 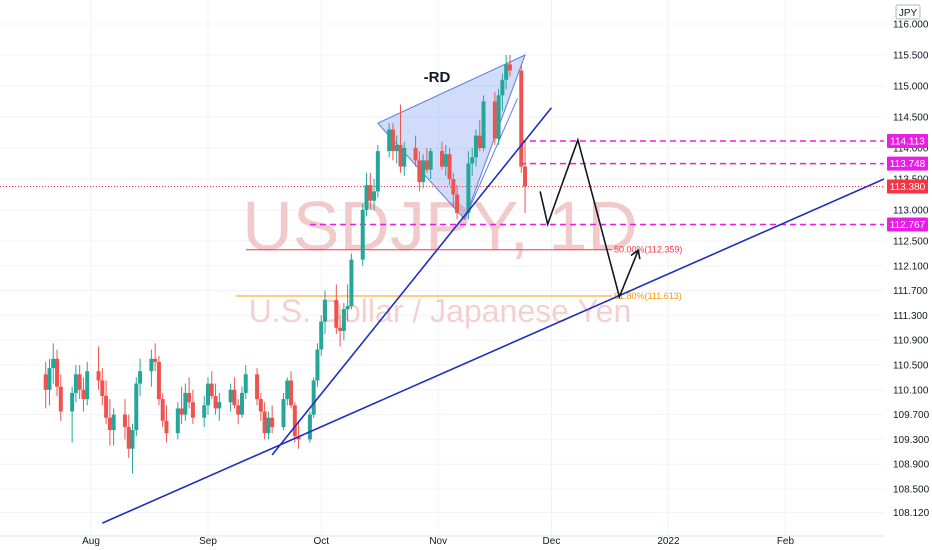 What do you see at coordinates (910, 291) in the screenshot?
I see `price-tick-label: 111.700` at bounding box center [910, 291].